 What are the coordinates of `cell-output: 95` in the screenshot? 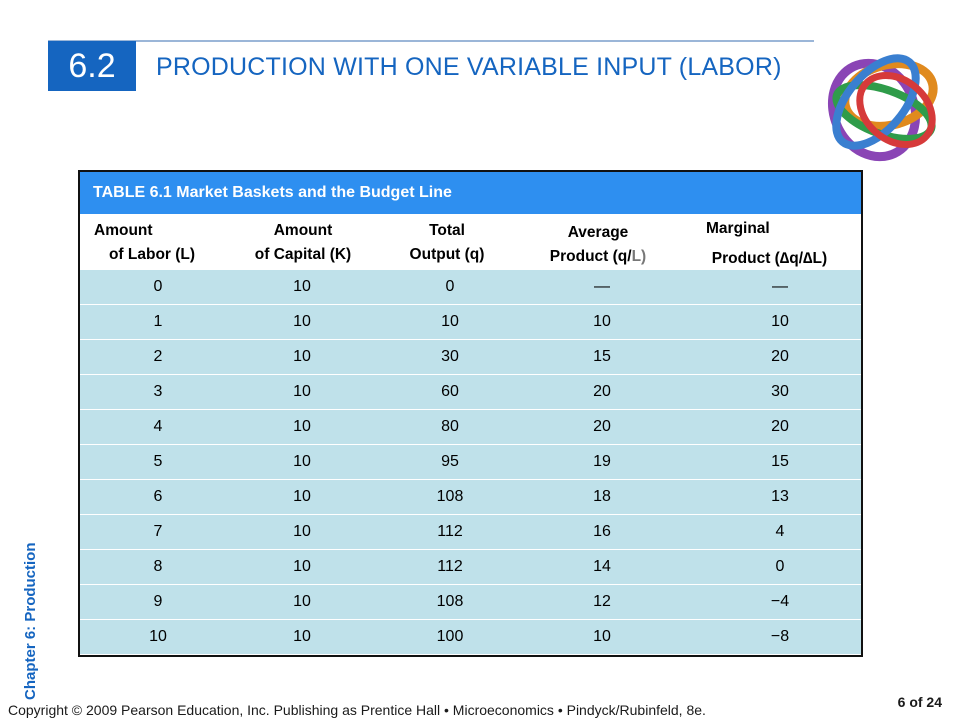 It's located at (450, 461).